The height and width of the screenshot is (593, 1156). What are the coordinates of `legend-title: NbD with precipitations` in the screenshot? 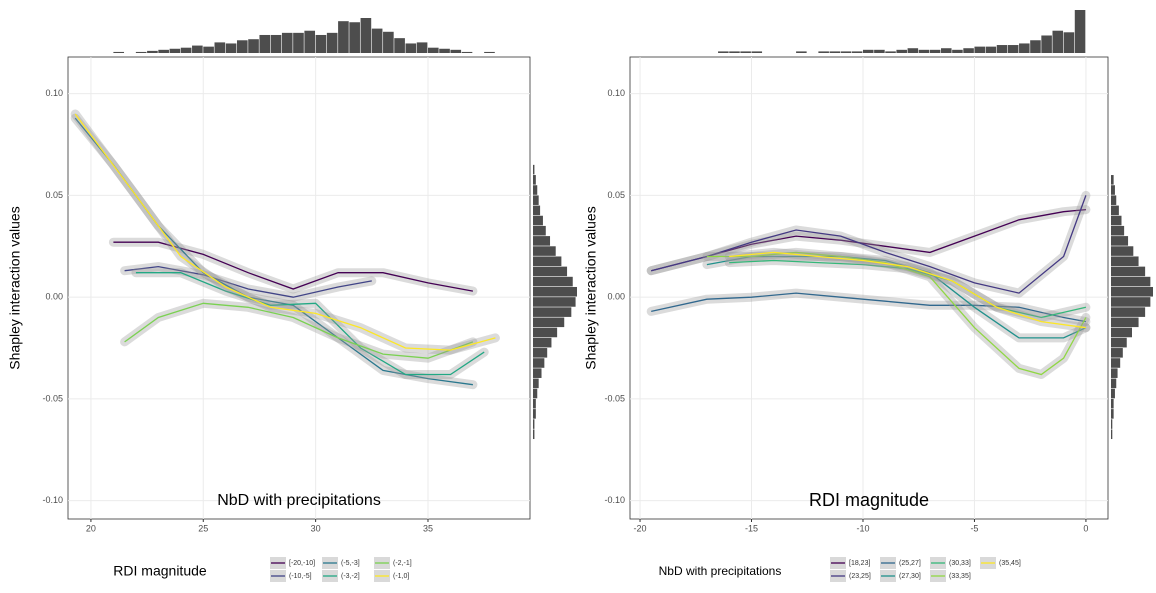 It's located at (720, 571).